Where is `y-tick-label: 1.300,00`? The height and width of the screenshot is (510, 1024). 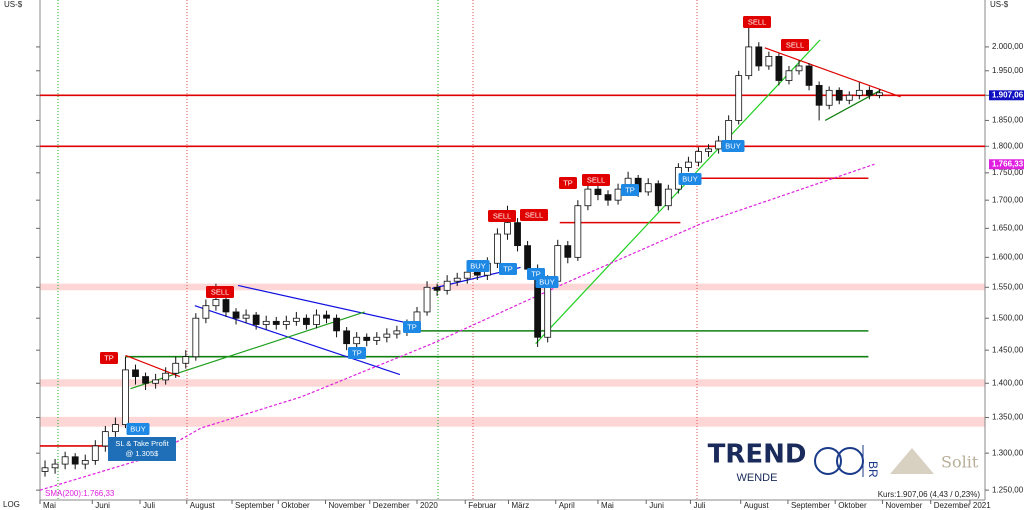
y-tick-label: 1.300,00 is located at coordinates (1008, 452).